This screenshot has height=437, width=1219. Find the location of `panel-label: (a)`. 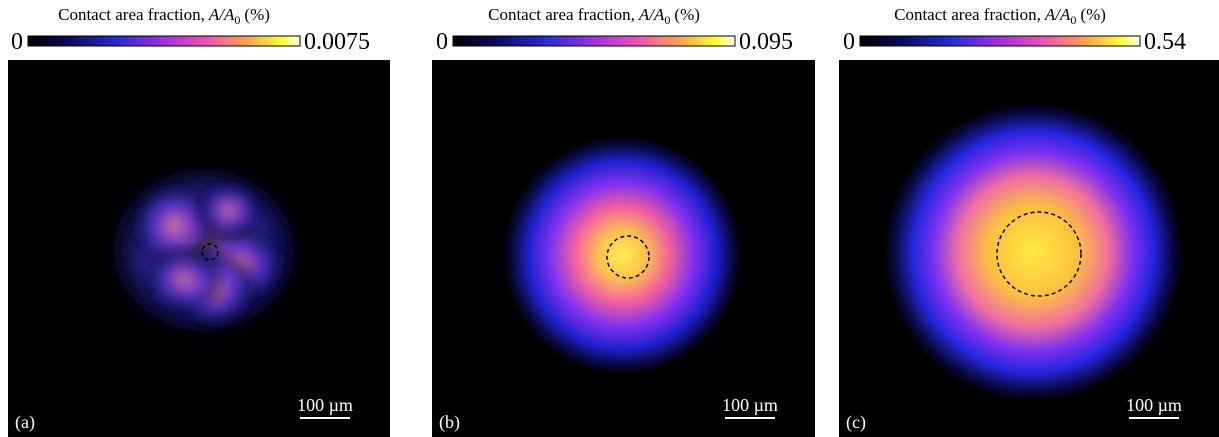

panel-label: (a) is located at coordinates (25, 422).